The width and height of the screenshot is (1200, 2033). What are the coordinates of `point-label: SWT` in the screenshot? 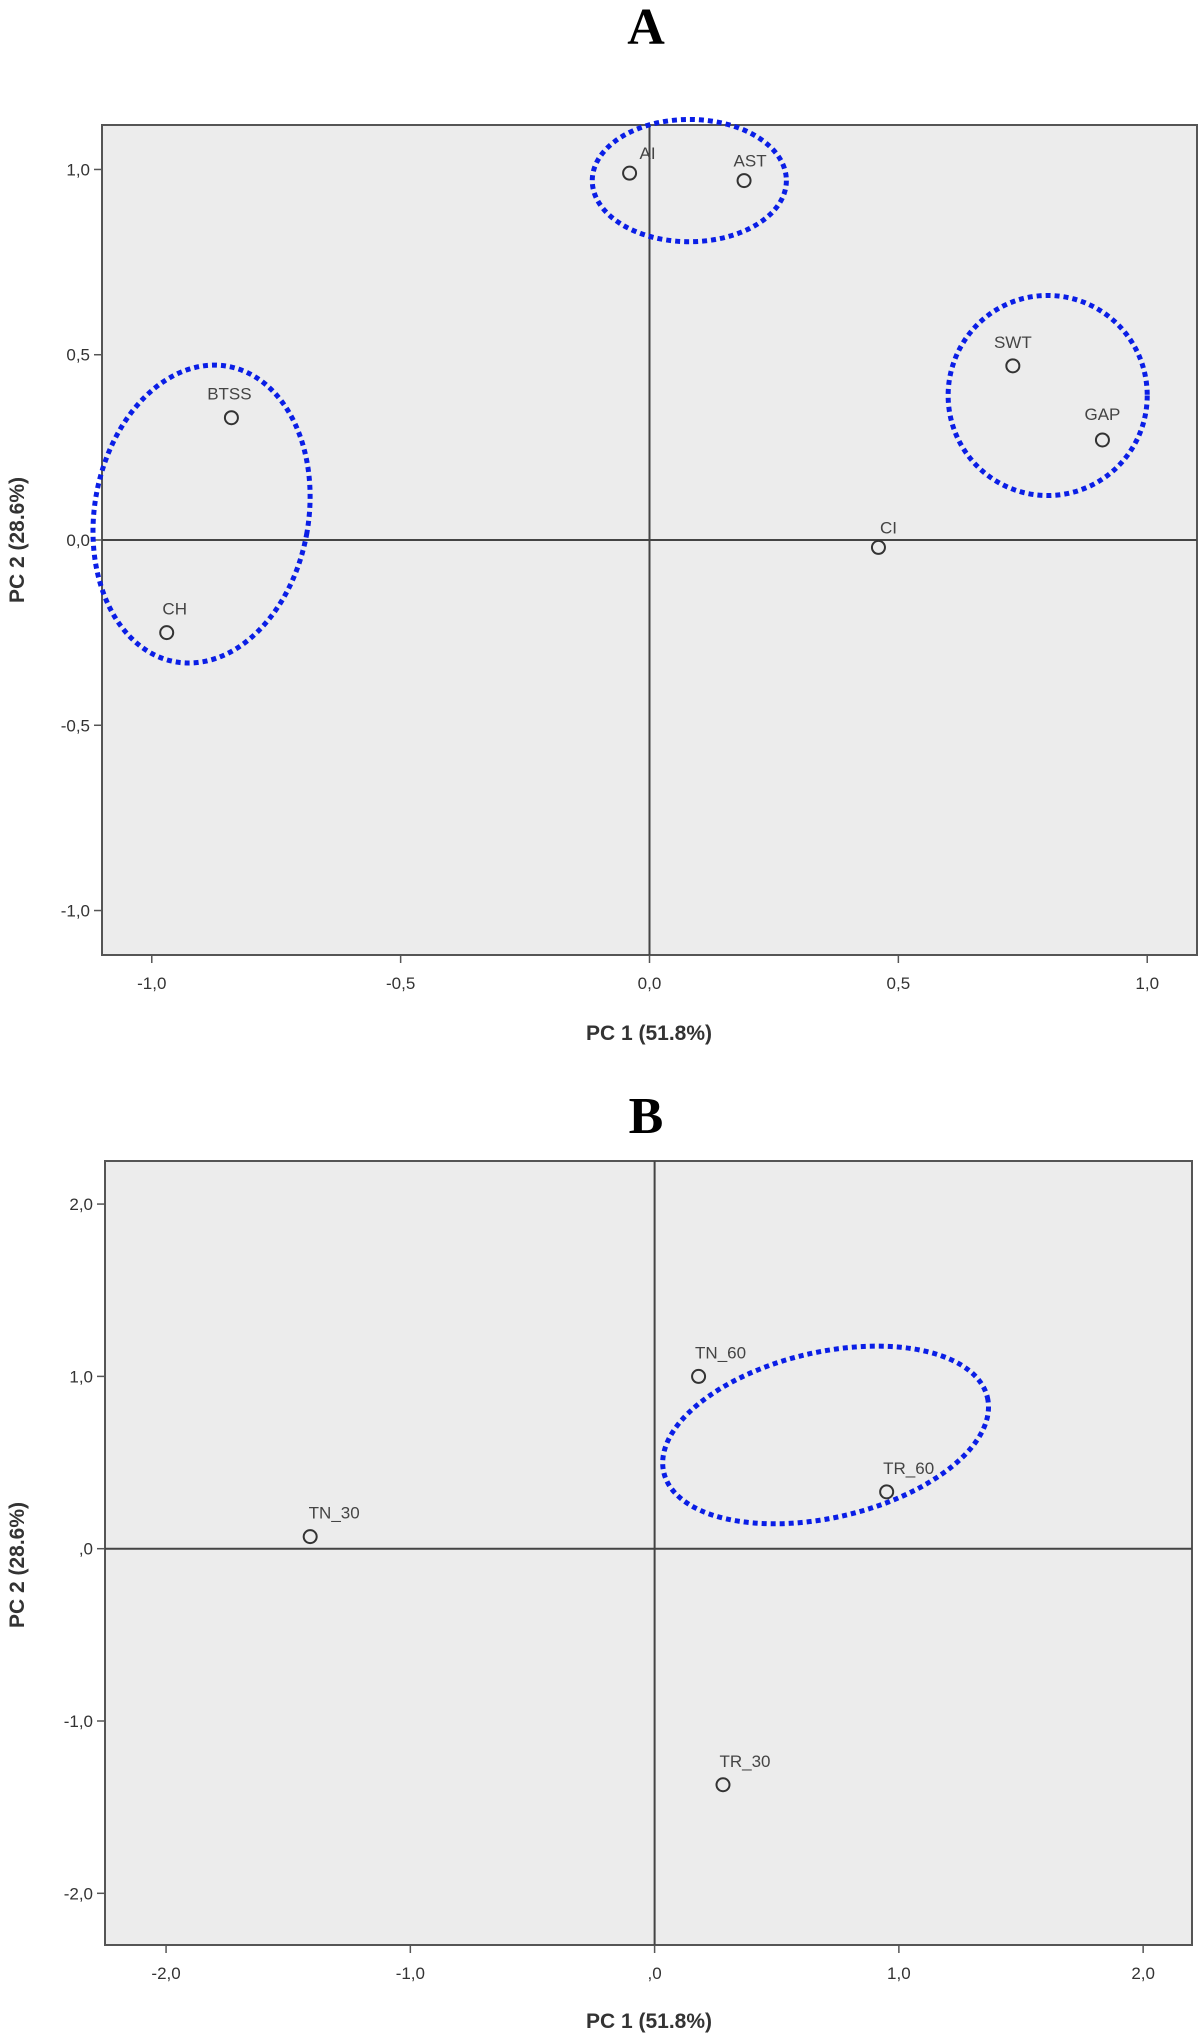 It's located at (1013, 342).